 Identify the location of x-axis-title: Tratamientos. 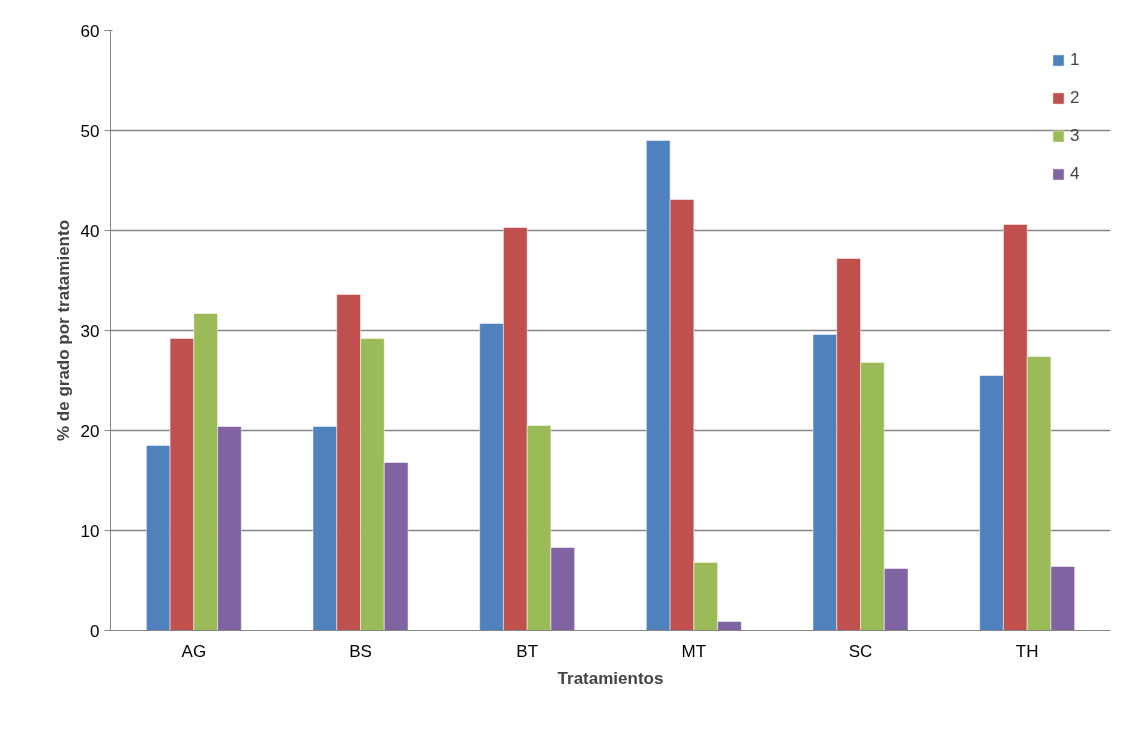
(610, 678).